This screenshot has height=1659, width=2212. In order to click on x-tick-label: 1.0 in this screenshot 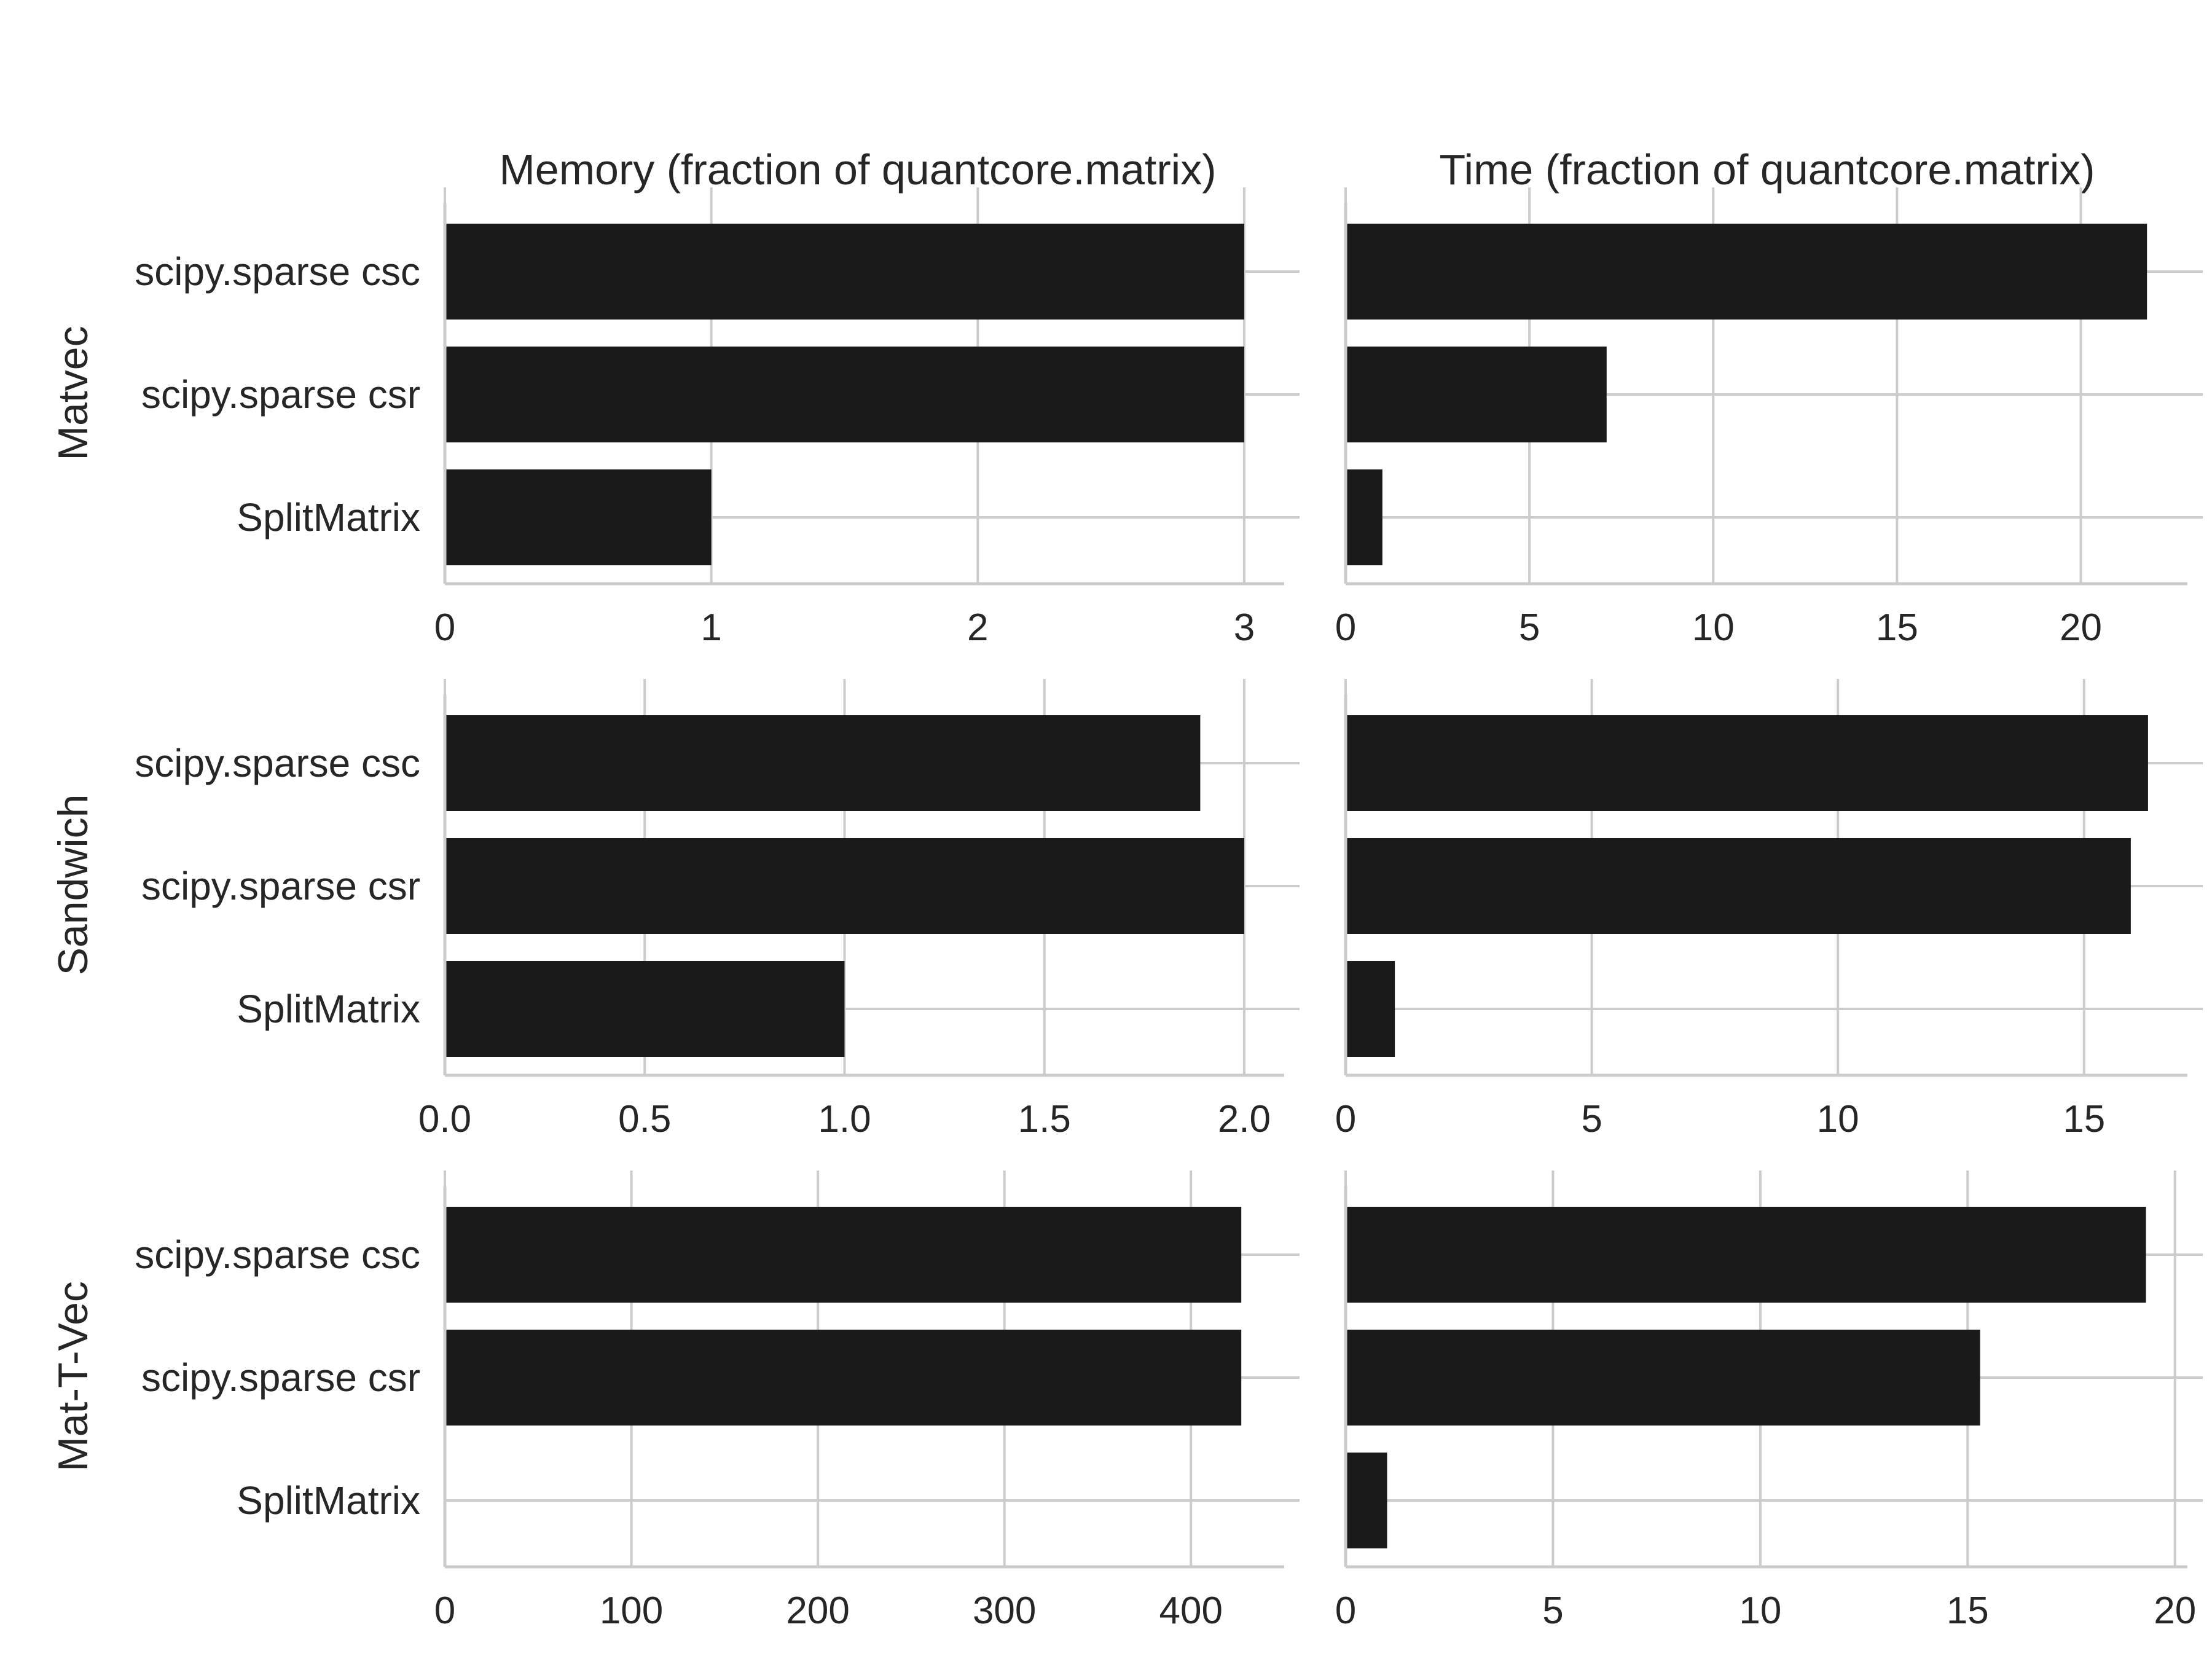, I will do `click(844, 1119)`.